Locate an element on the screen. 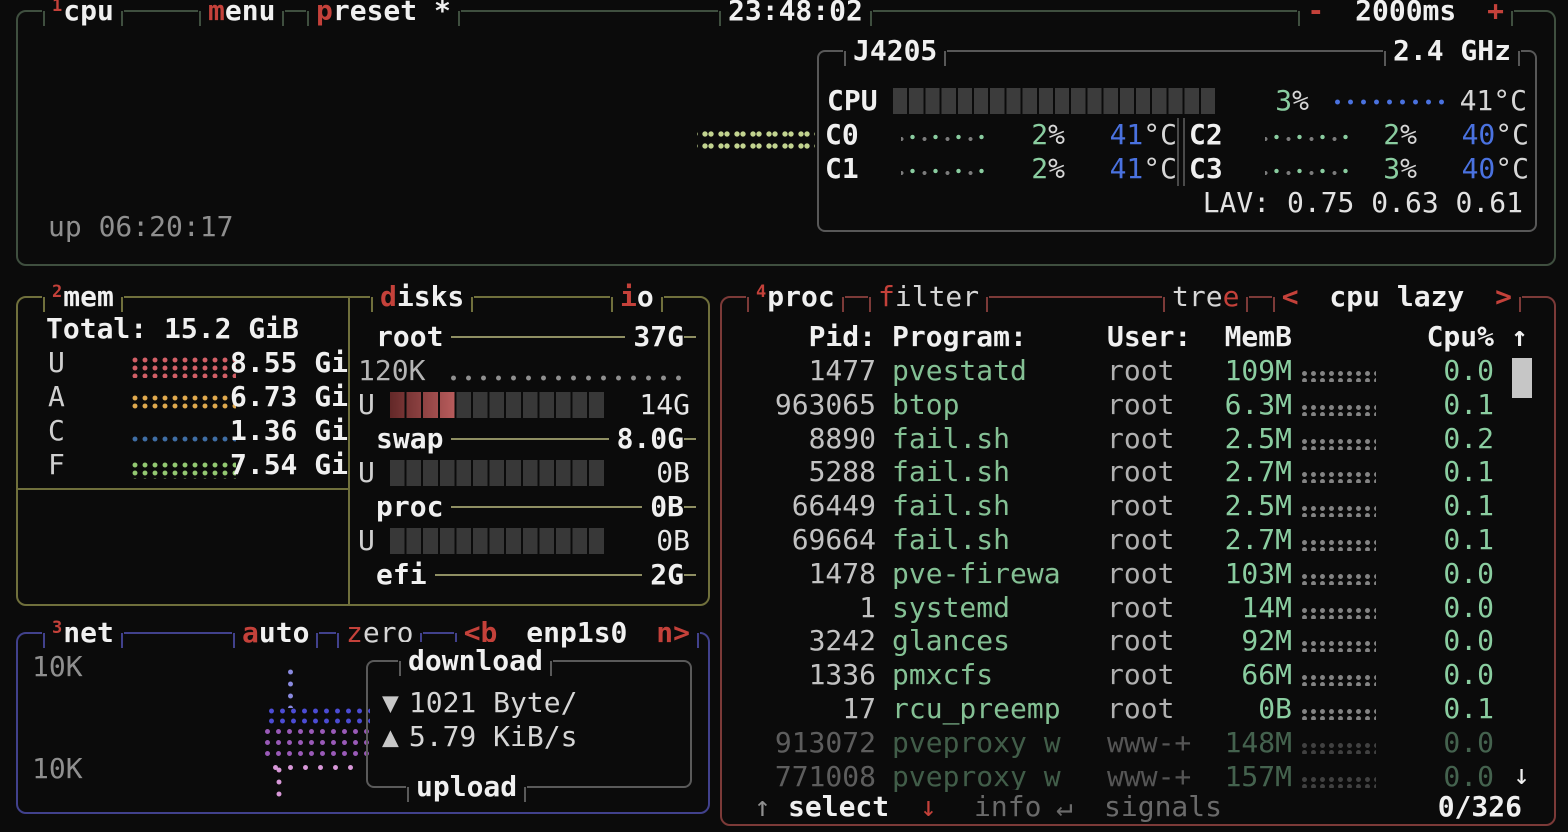 The width and height of the screenshot is (1568, 832). process-mem: 103M is located at coordinates (1258, 573).